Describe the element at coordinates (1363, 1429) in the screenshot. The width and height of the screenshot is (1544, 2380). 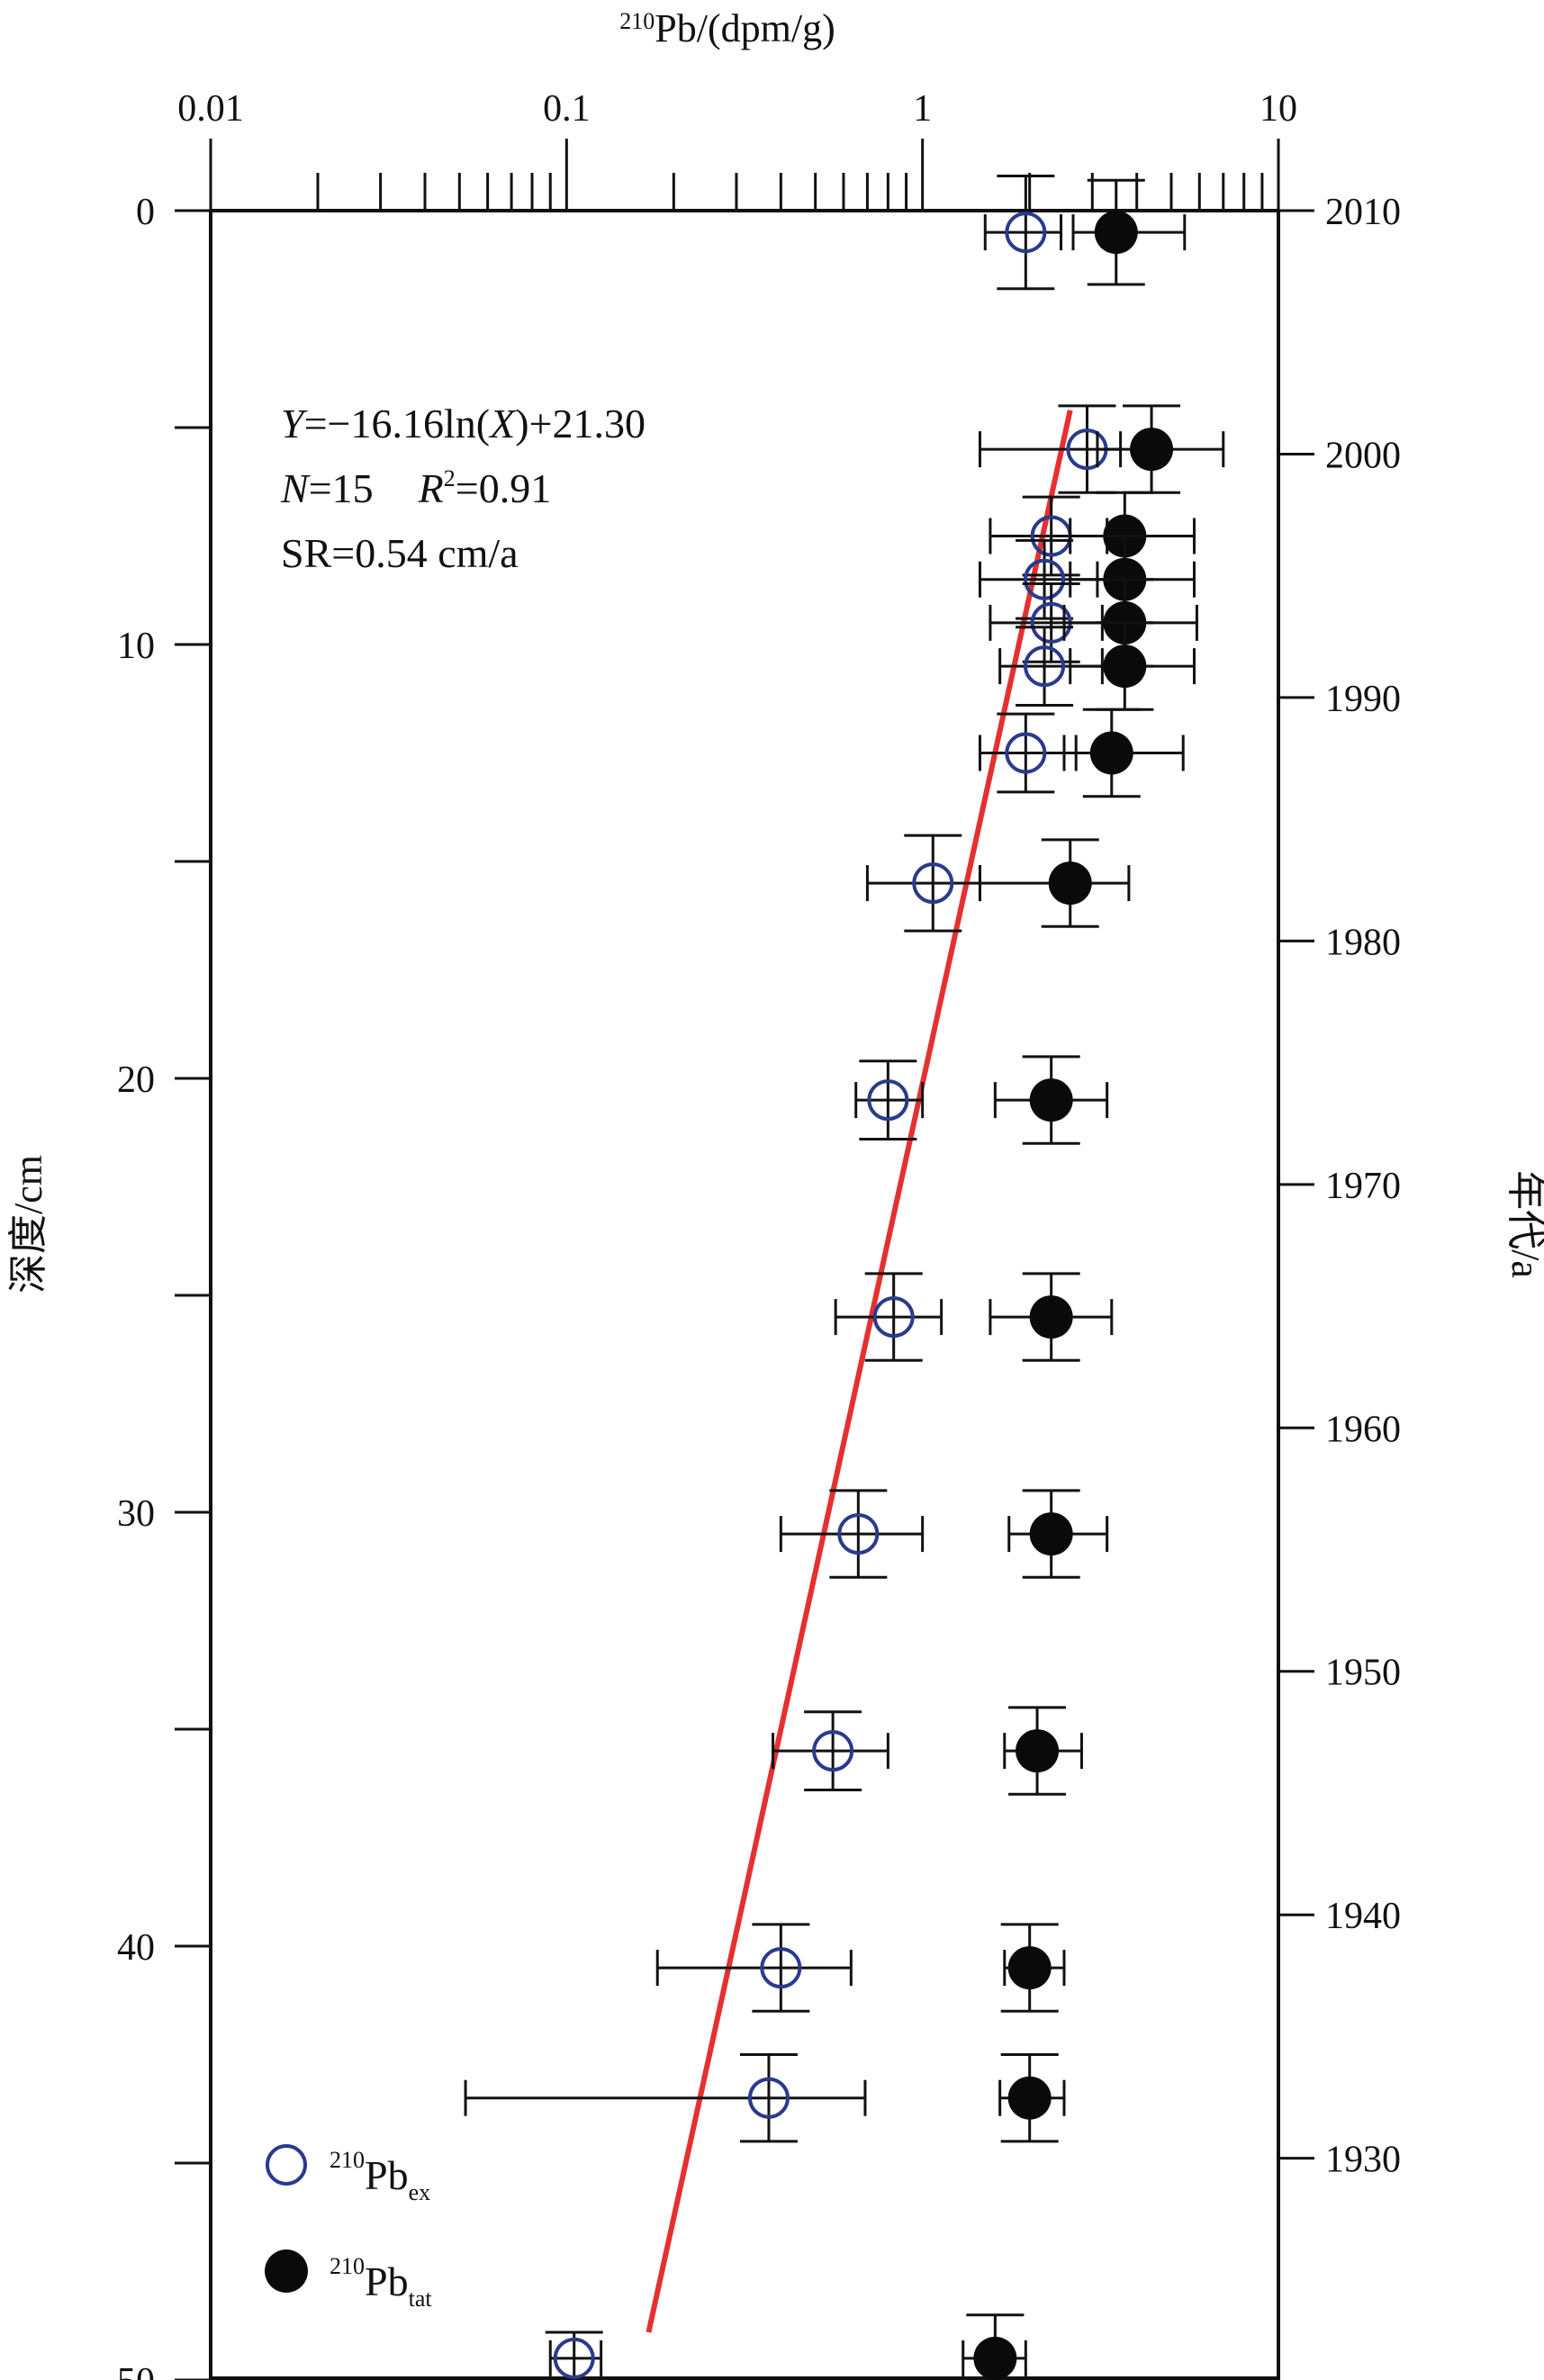
I see `y2-tick-label: 1960` at that location.